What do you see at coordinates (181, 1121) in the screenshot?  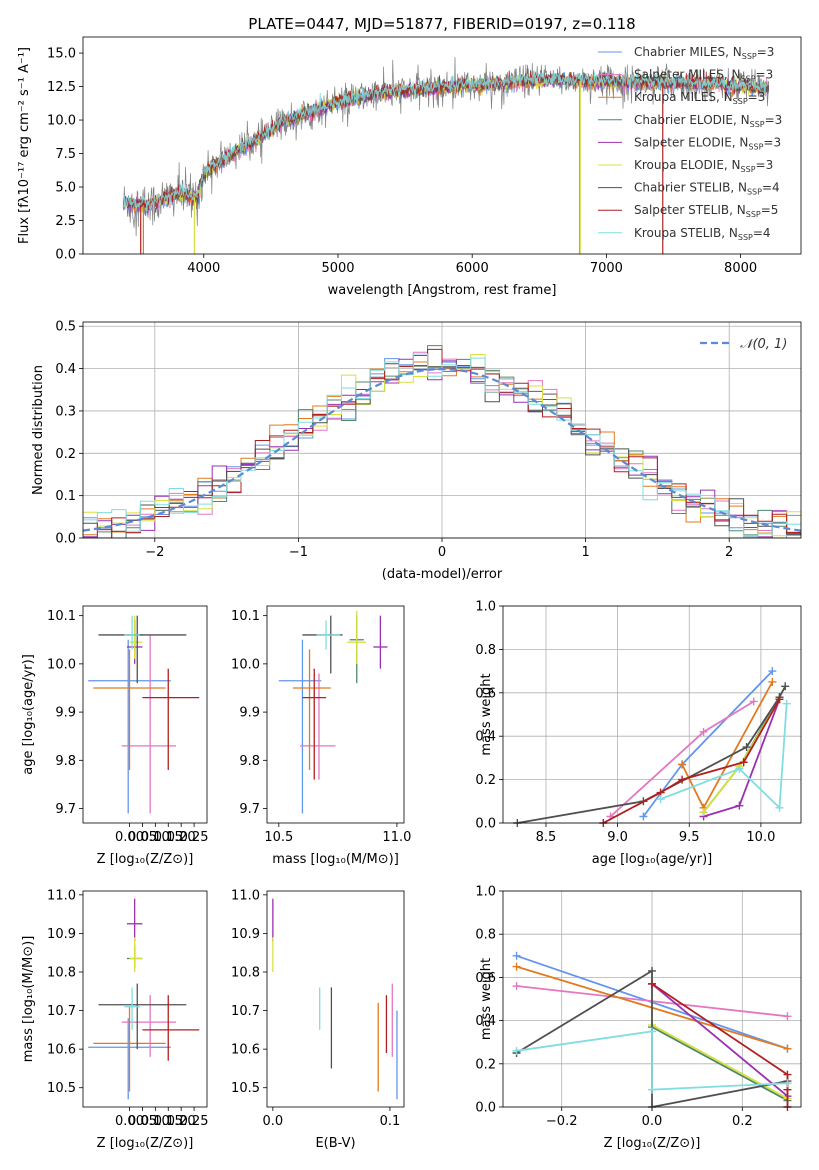 I see `x-tick-label: 0.20` at bounding box center [181, 1121].